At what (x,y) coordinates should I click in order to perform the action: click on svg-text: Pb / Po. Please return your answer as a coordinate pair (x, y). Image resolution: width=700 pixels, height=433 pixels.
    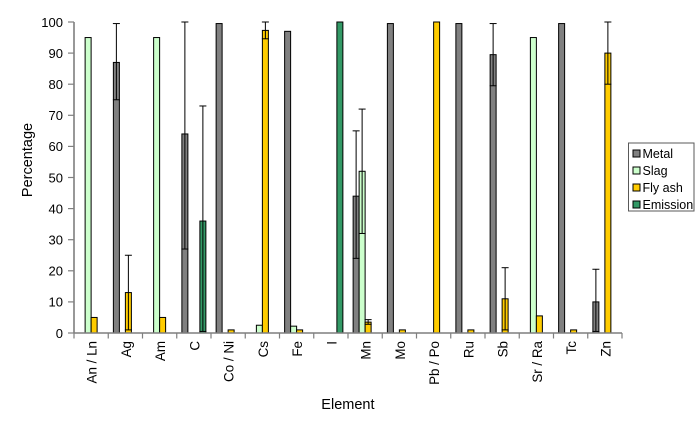
    Looking at the image, I should click on (434, 363).